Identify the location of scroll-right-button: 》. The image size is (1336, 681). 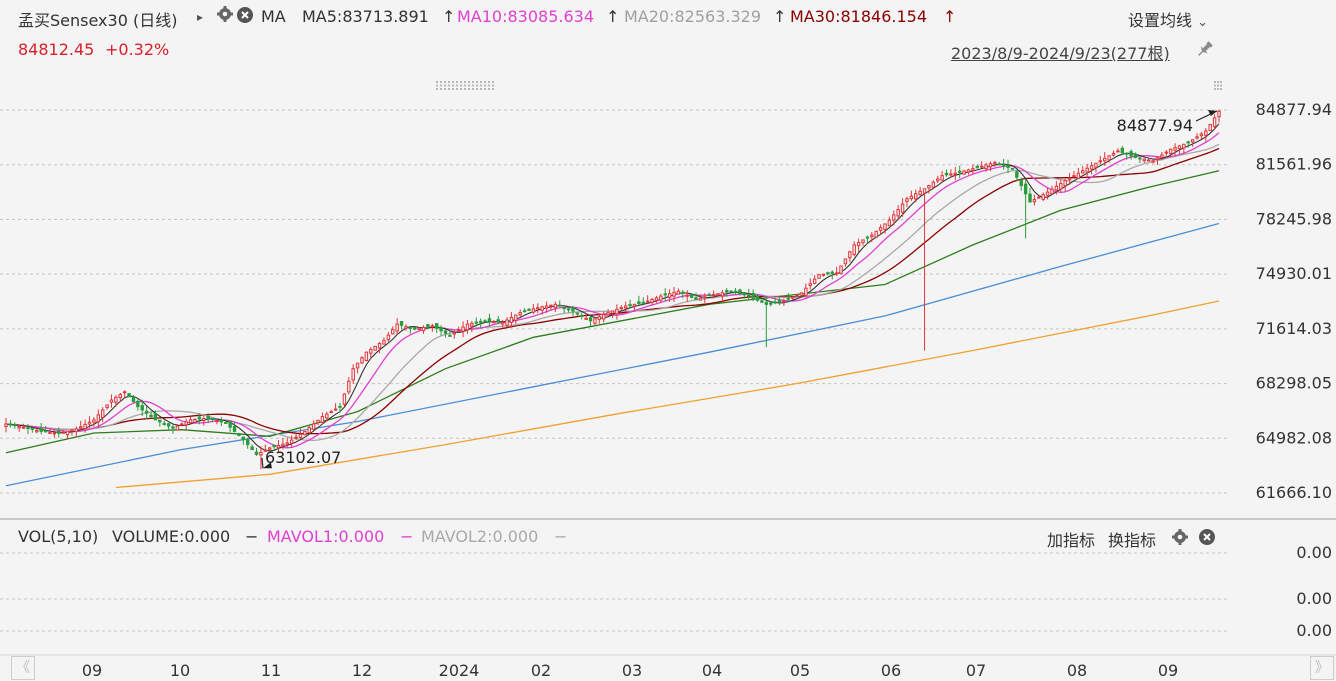
(1322, 668).